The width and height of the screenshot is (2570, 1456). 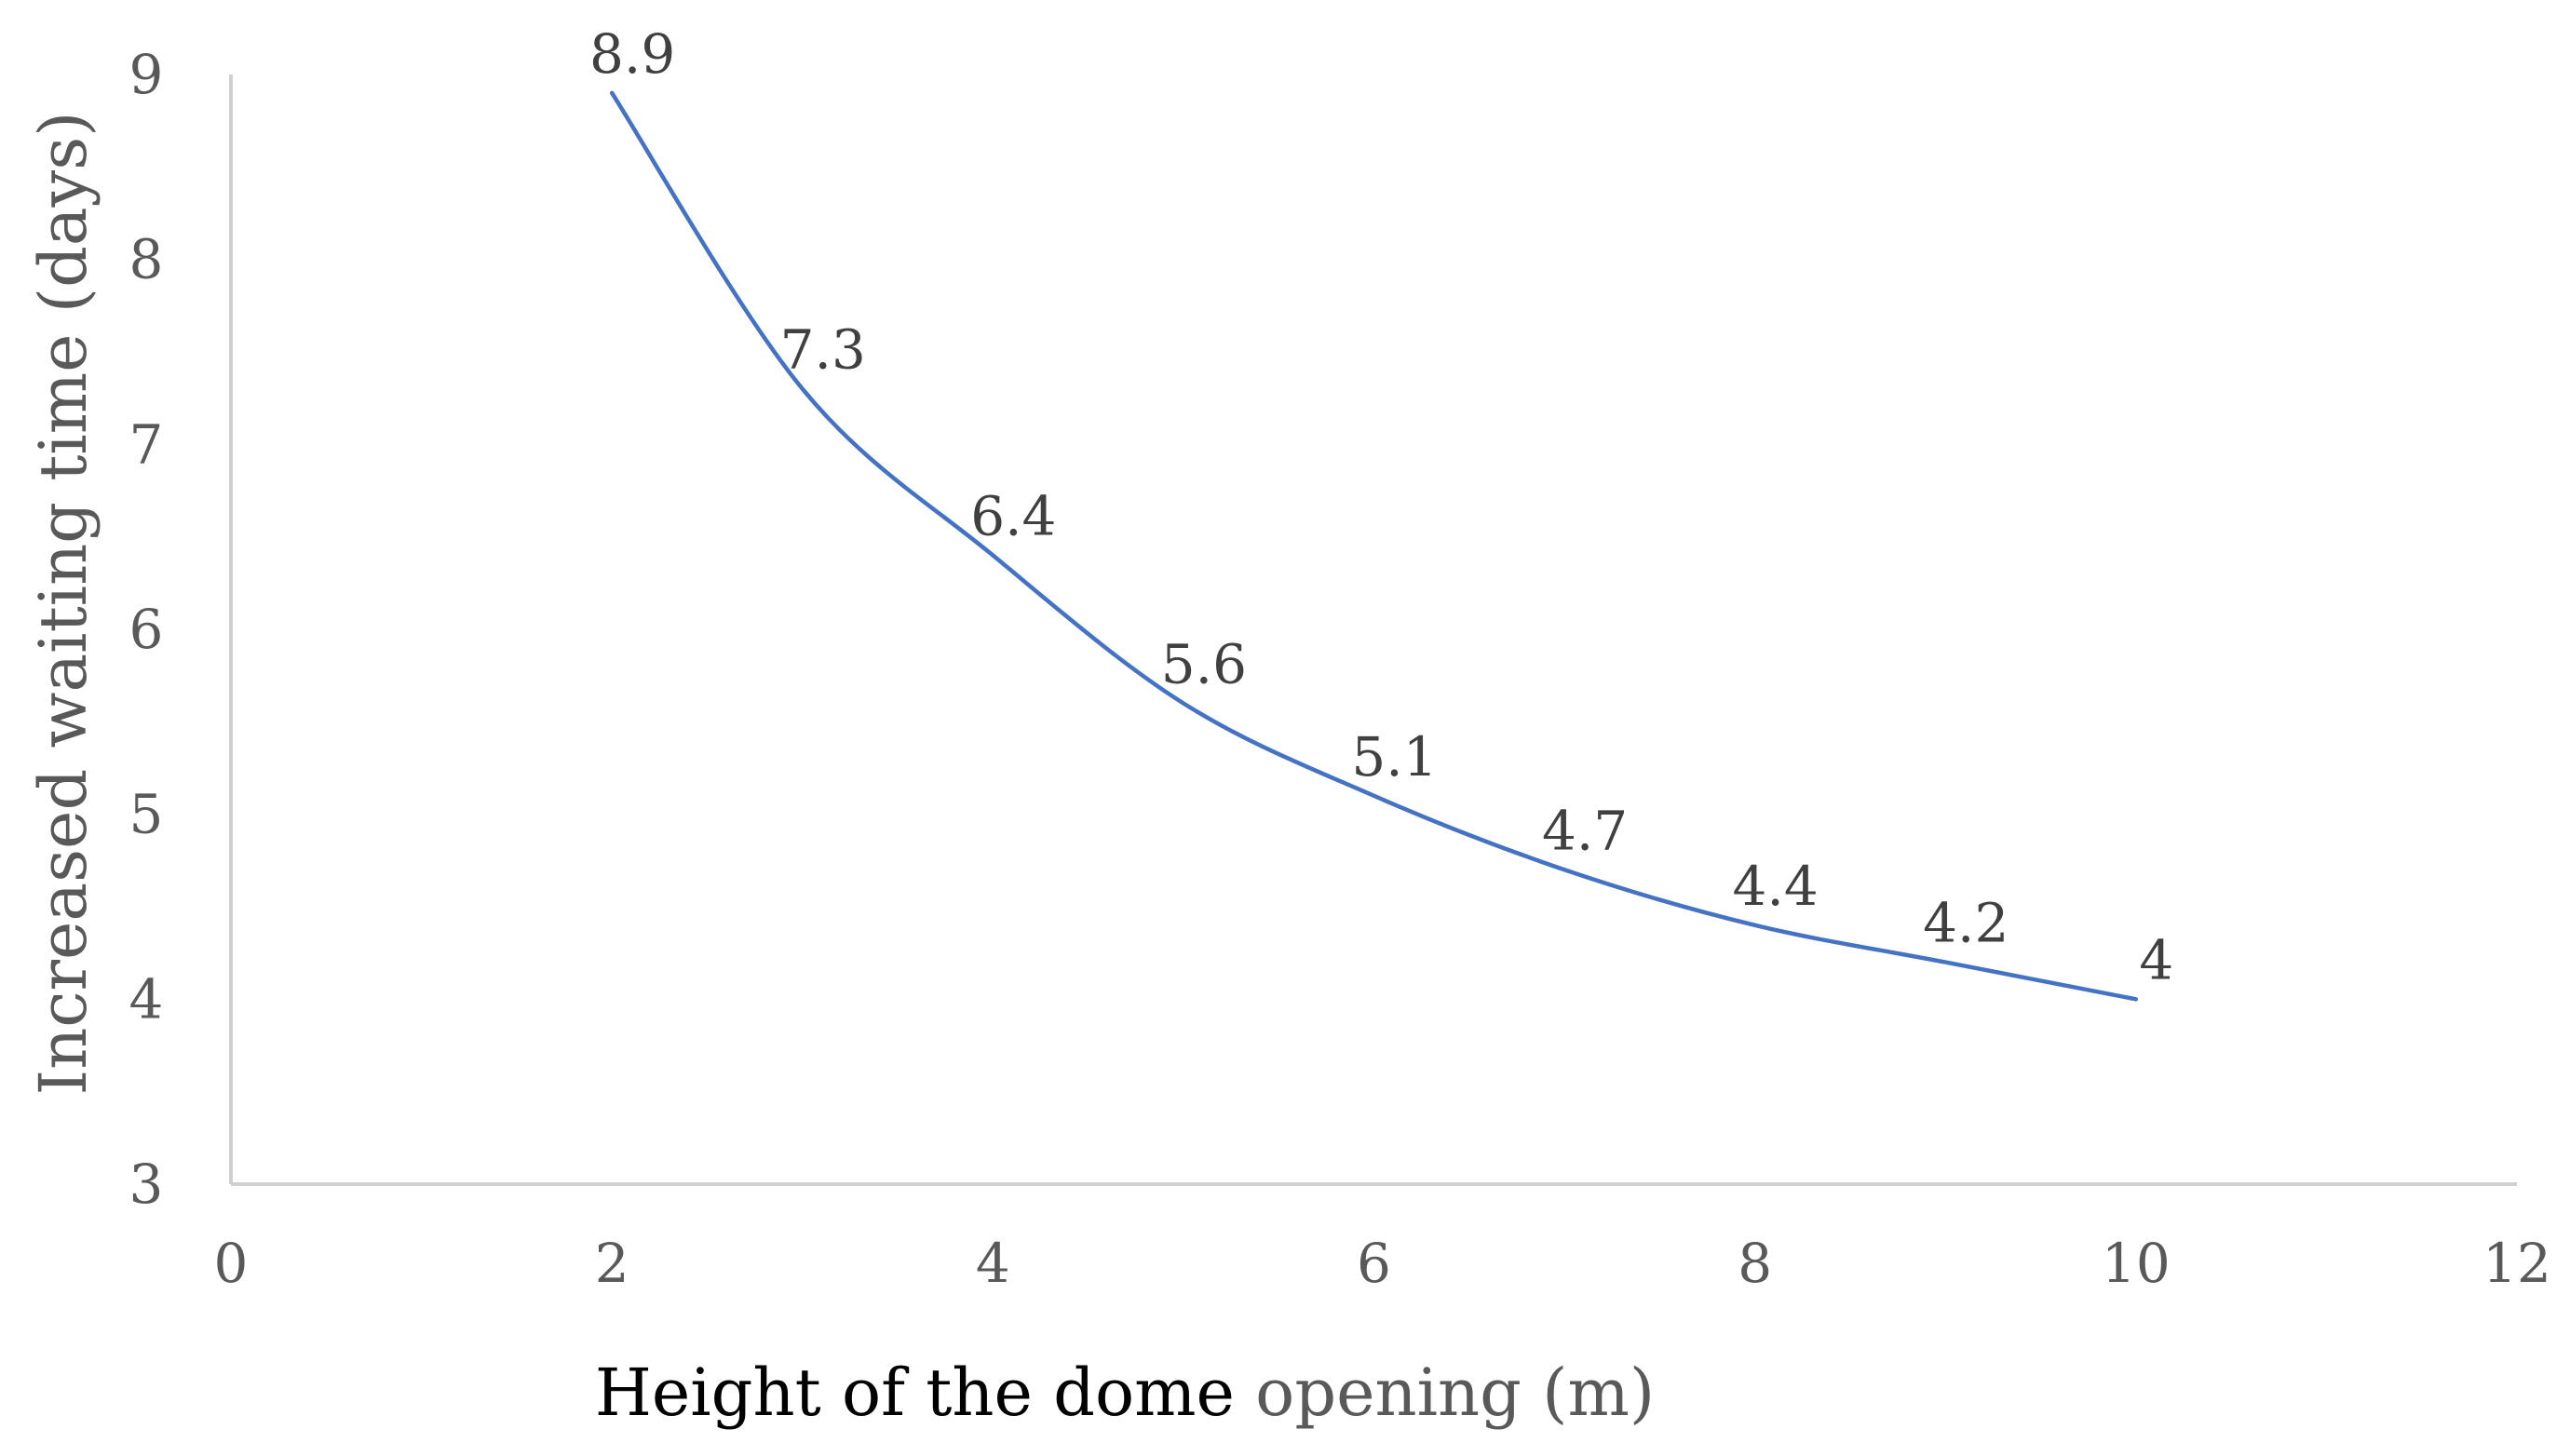 I want to click on y-tick-label: 7, so click(x=146, y=444).